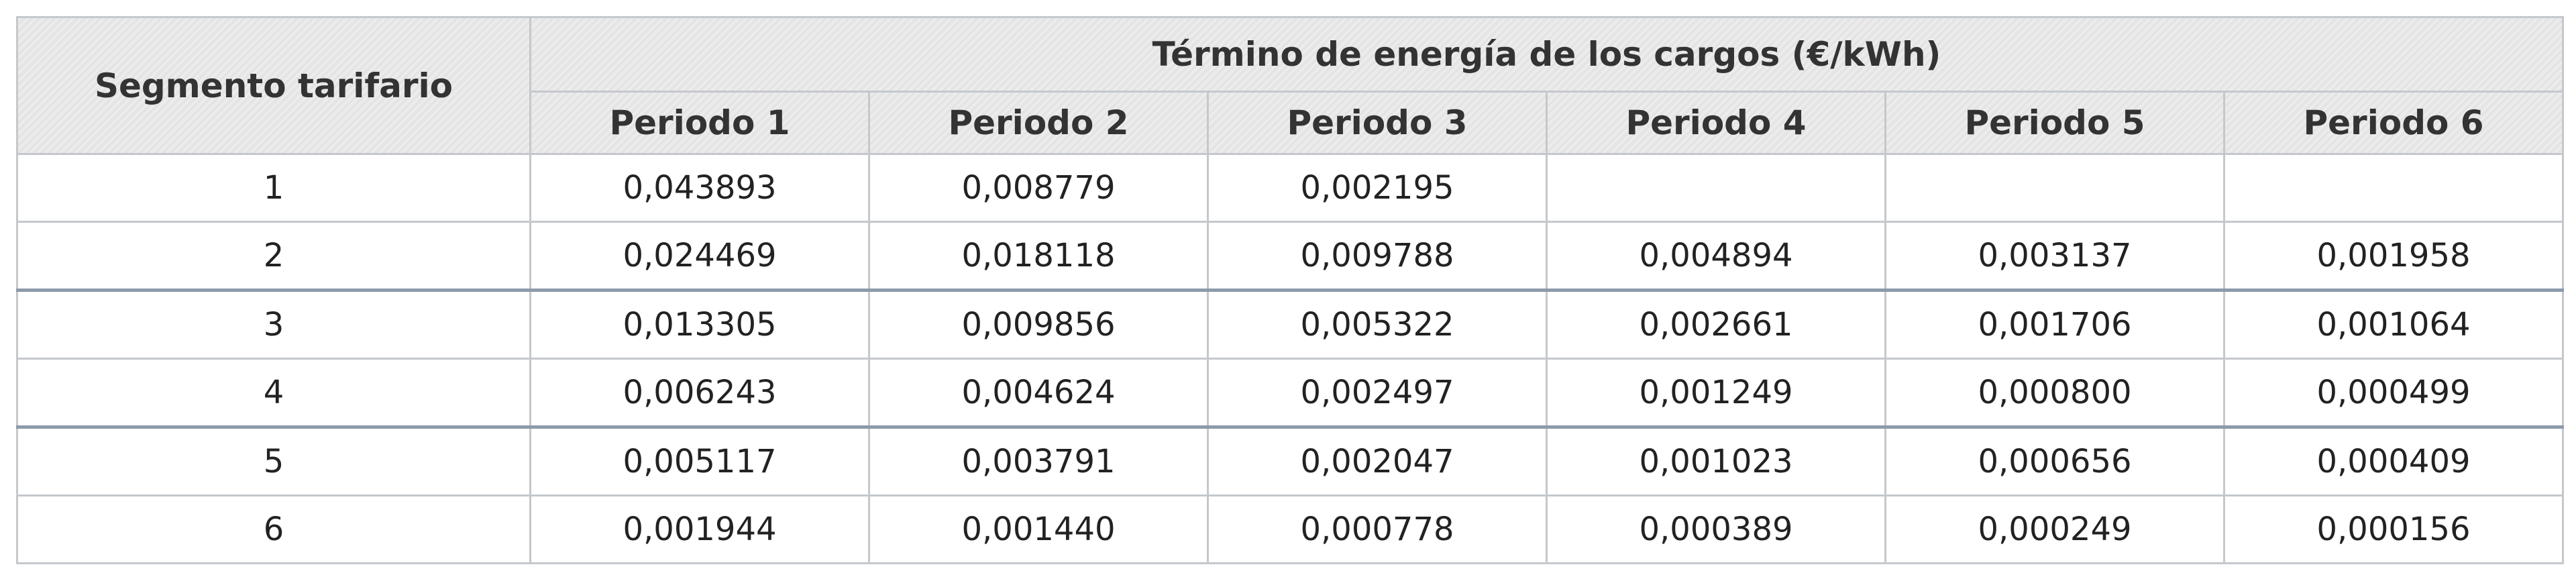 This screenshot has height=575, width=2576. What do you see at coordinates (699, 393) in the screenshot?
I see `value-cell: 0,006243` at bounding box center [699, 393].